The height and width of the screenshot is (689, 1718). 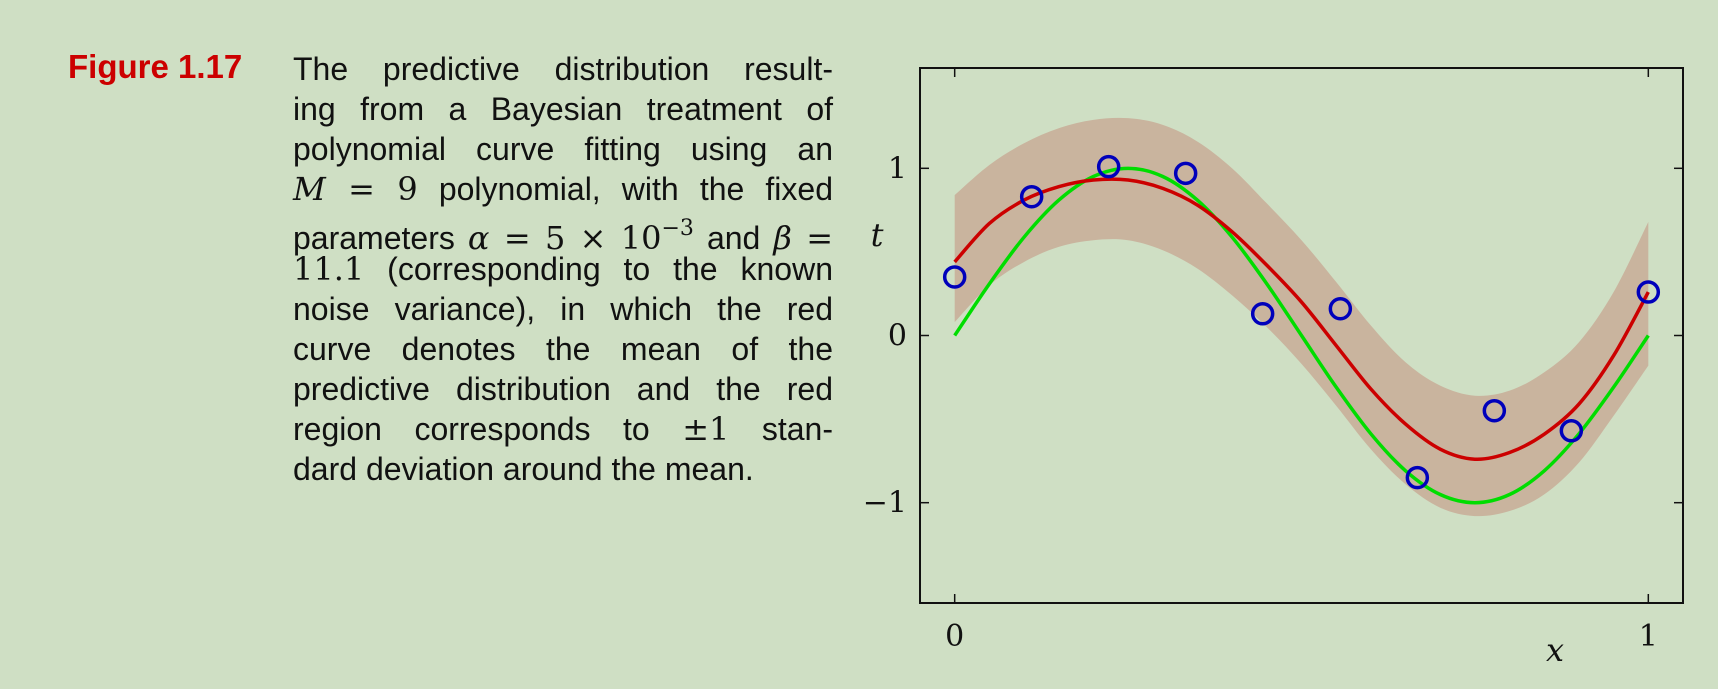 I want to click on caption-line: dard deviation around the mean., so click(x=563, y=469).